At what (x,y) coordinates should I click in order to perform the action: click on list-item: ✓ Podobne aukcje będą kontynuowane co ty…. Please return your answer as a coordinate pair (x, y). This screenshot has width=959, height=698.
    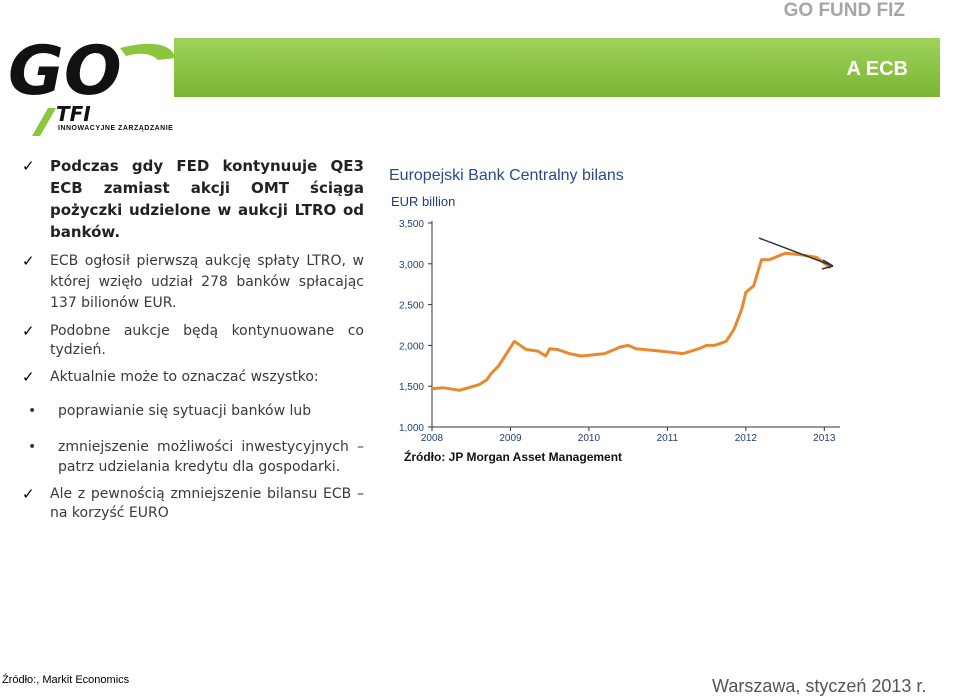
    Looking at the image, I should click on (193, 341).